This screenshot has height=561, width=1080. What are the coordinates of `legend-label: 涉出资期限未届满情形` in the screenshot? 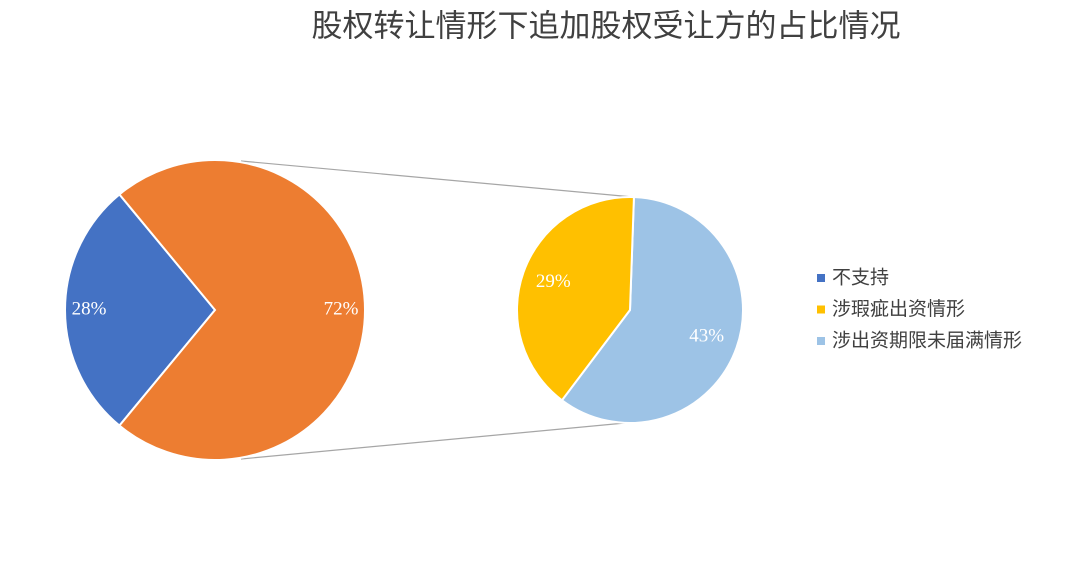 It's located at (927, 341).